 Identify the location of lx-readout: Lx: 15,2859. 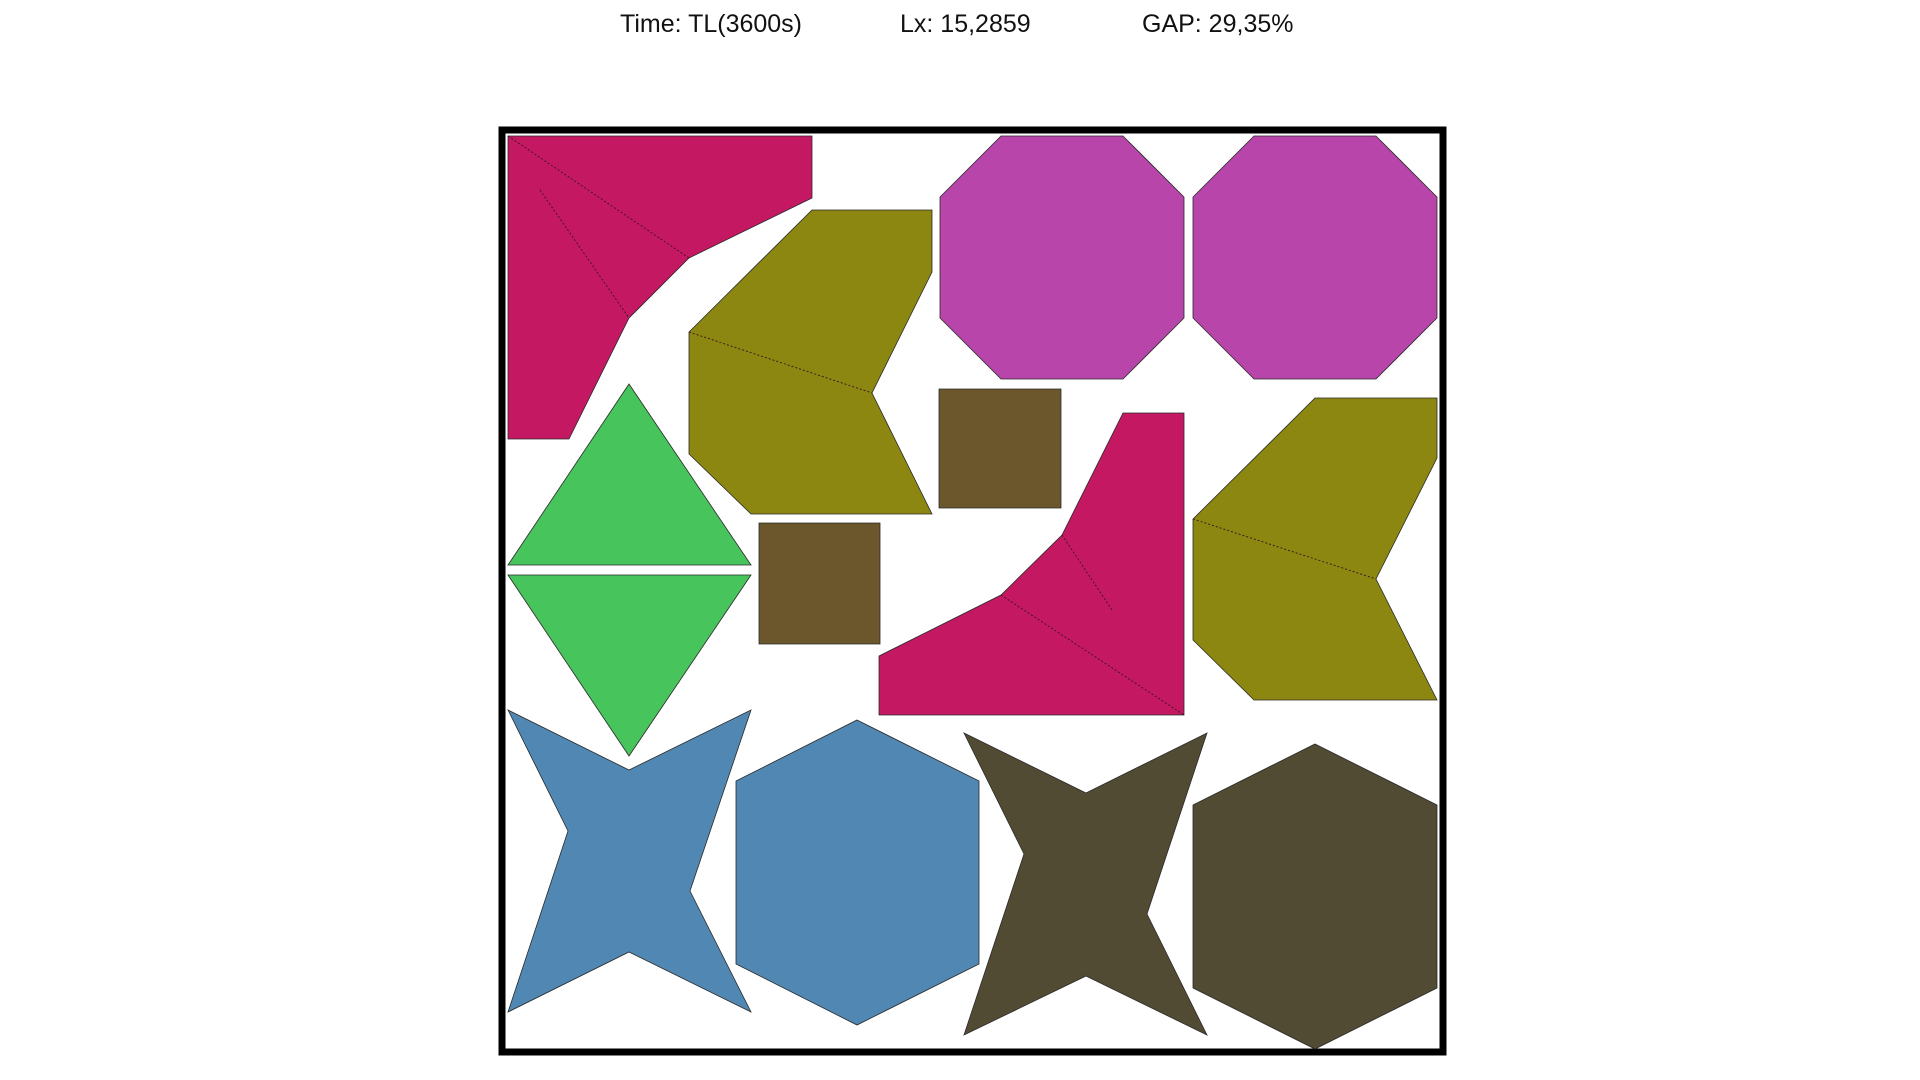
(965, 24).